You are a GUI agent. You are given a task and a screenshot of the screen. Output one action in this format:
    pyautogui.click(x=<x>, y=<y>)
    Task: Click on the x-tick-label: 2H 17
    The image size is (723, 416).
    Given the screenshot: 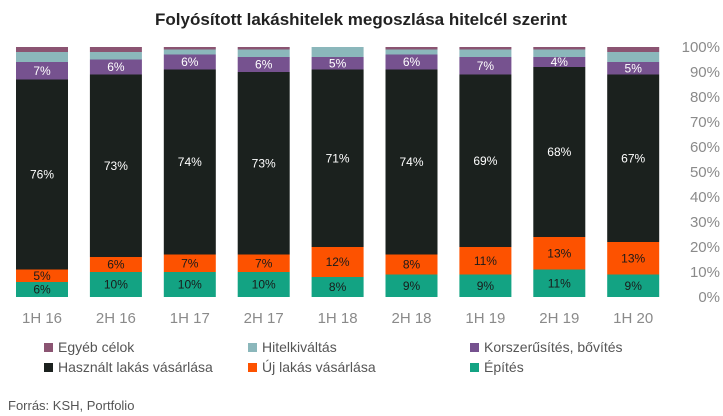 What is the action you would take?
    pyautogui.click(x=264, y=318)
    